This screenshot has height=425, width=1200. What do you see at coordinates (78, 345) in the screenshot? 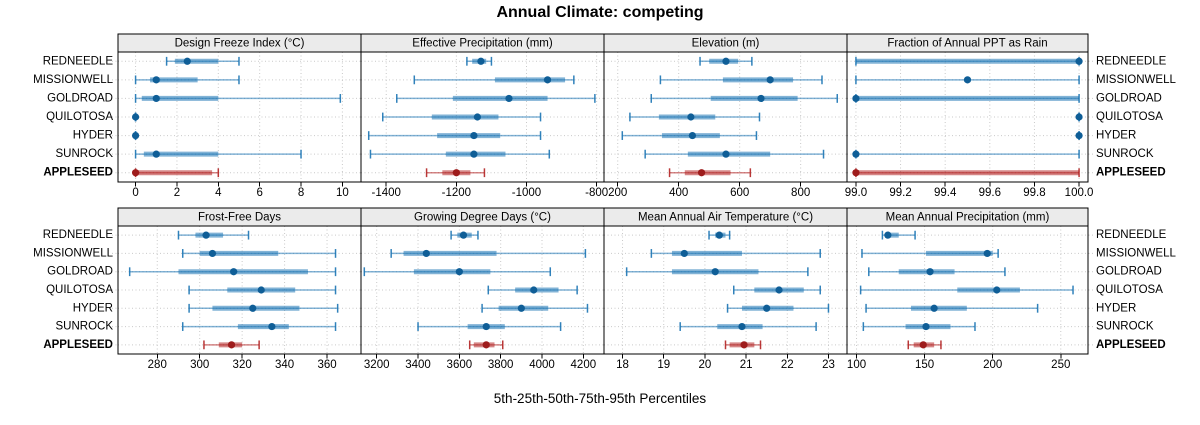
I see `row-label-left-appleseed: APPLESEED` at bounding box center [78, 345].